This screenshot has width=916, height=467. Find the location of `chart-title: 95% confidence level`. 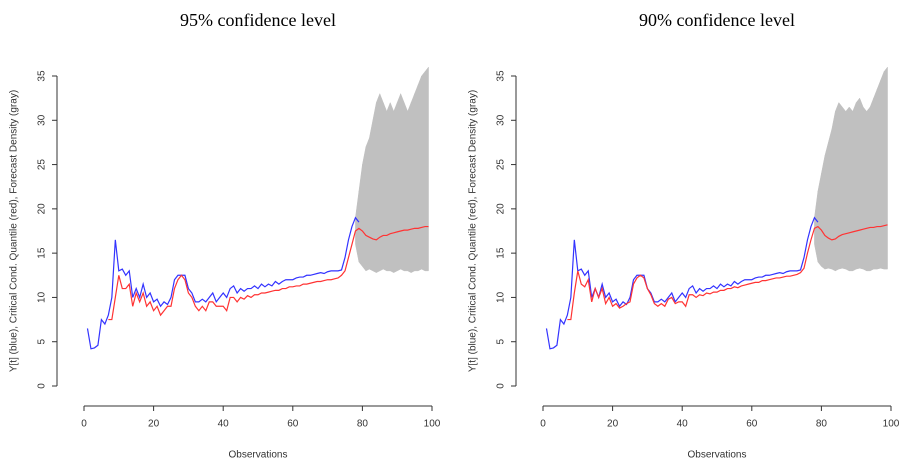

chart-title: 95% confidence level is located at coordinates (258, 20).